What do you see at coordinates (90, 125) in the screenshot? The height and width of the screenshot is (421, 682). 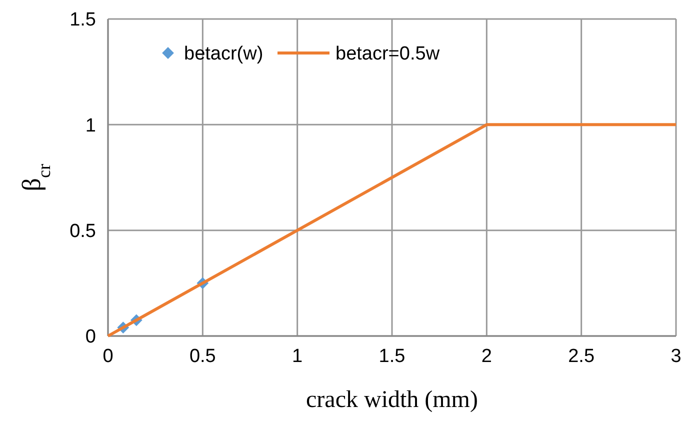 I see `y-tick-label: 1` at bounding box center [90, 125].